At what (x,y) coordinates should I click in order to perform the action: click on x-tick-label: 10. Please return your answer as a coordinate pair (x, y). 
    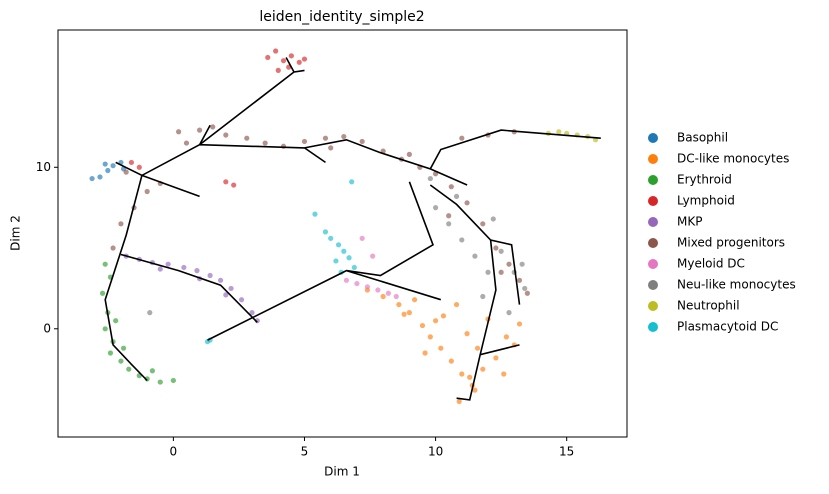
    Looking at the image, I should click on (435, 452).